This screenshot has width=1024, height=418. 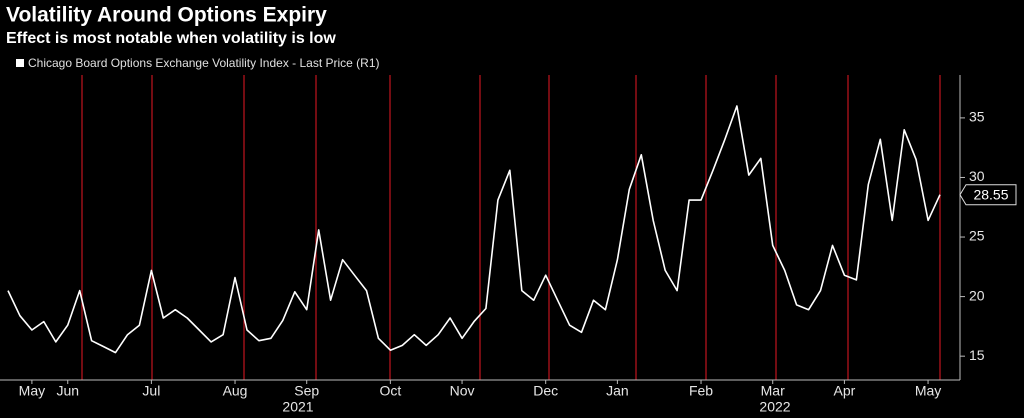 I want to click on x-tick-label: Dec, so click(x=545, y=391).